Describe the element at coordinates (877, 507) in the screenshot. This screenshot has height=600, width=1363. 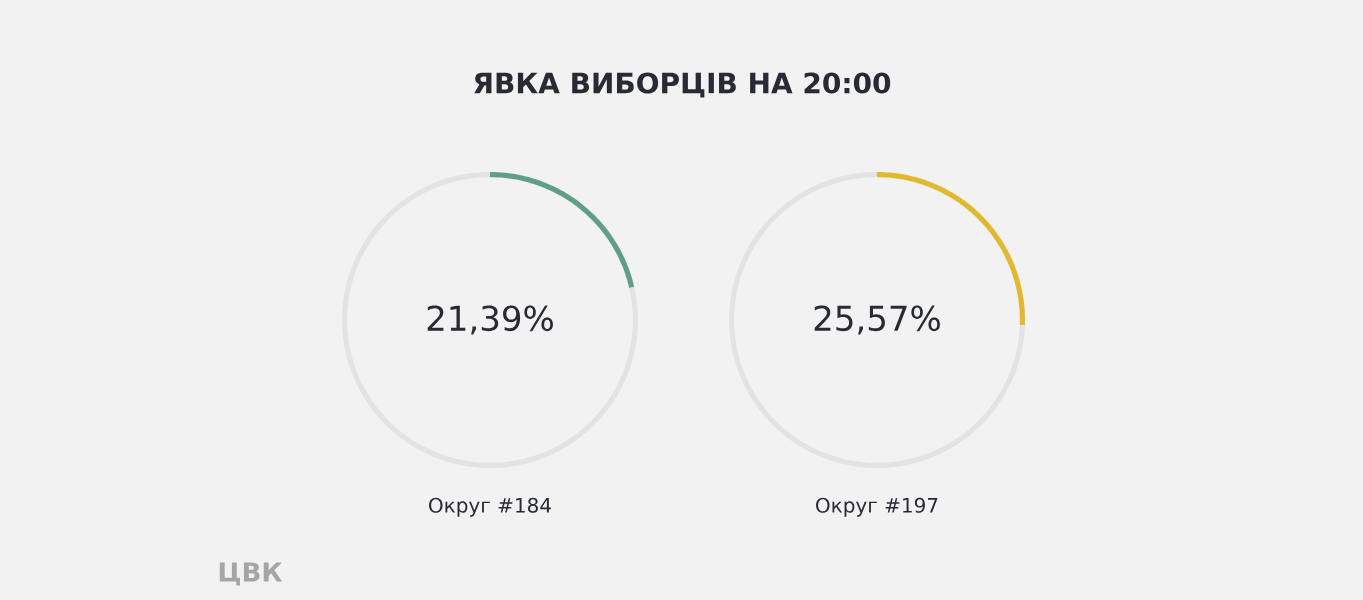
I see `text: Округ #197` at that location.